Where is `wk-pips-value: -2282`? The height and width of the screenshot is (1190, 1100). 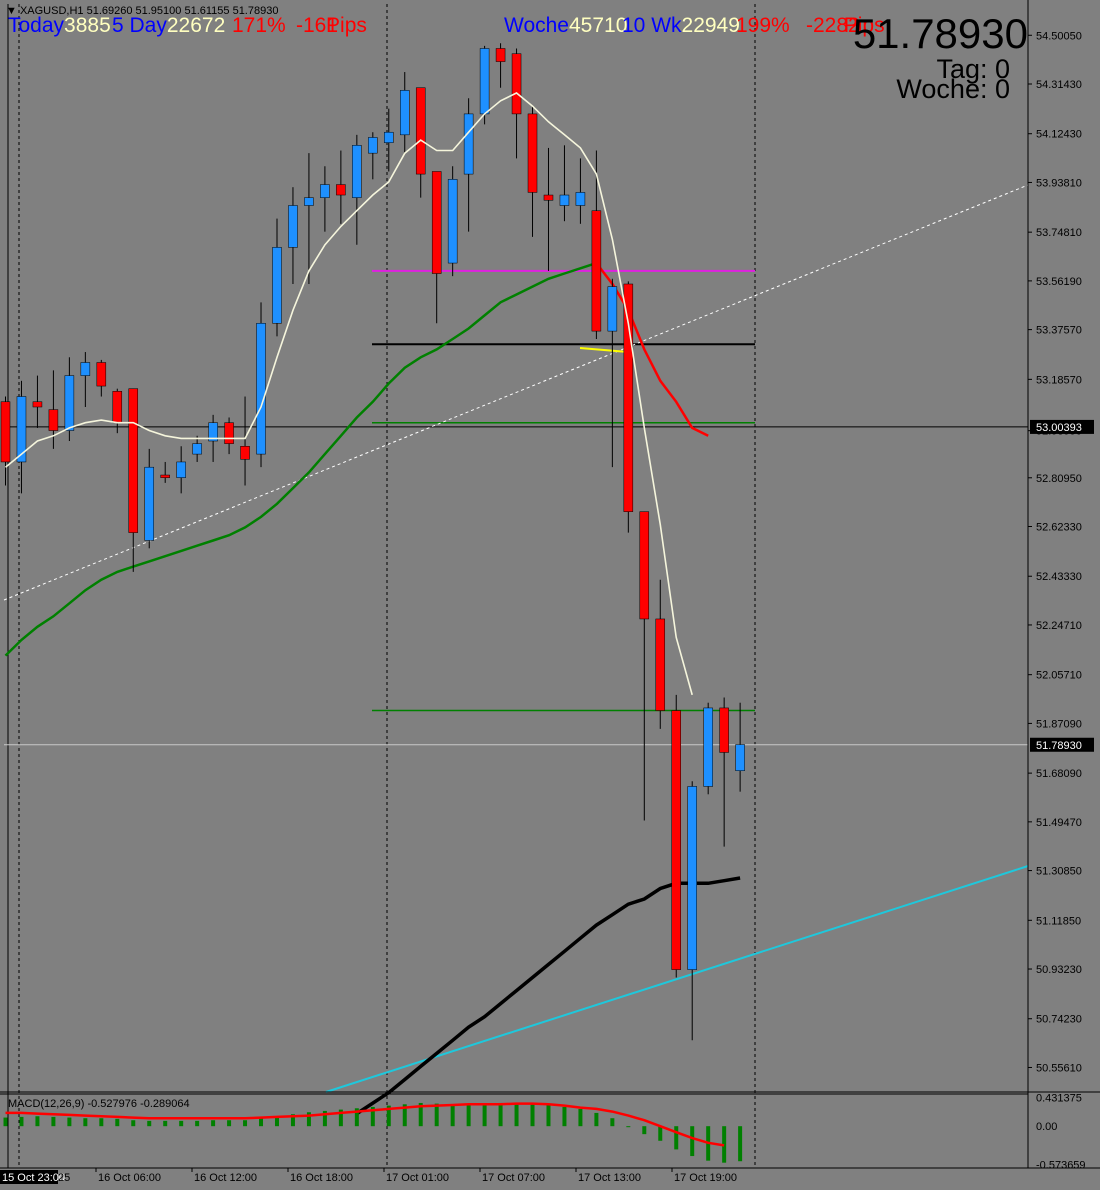
wk-pips-value: -2282 is located at coordinates (833, 25).